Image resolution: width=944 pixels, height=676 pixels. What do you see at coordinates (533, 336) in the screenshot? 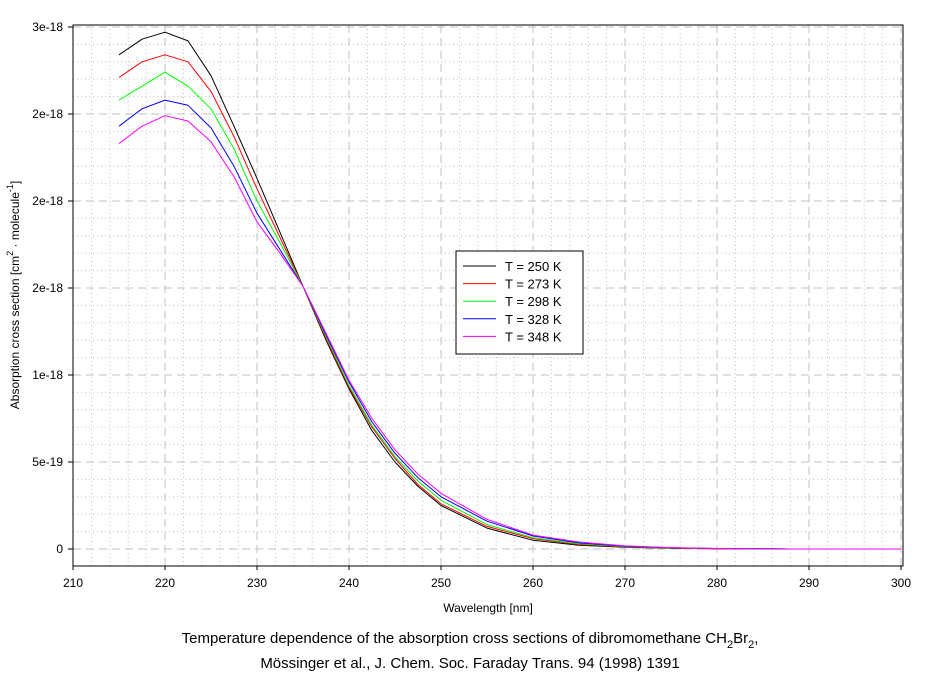
I see `legend-label: T = 348 K` at bounding box center [533, 336].